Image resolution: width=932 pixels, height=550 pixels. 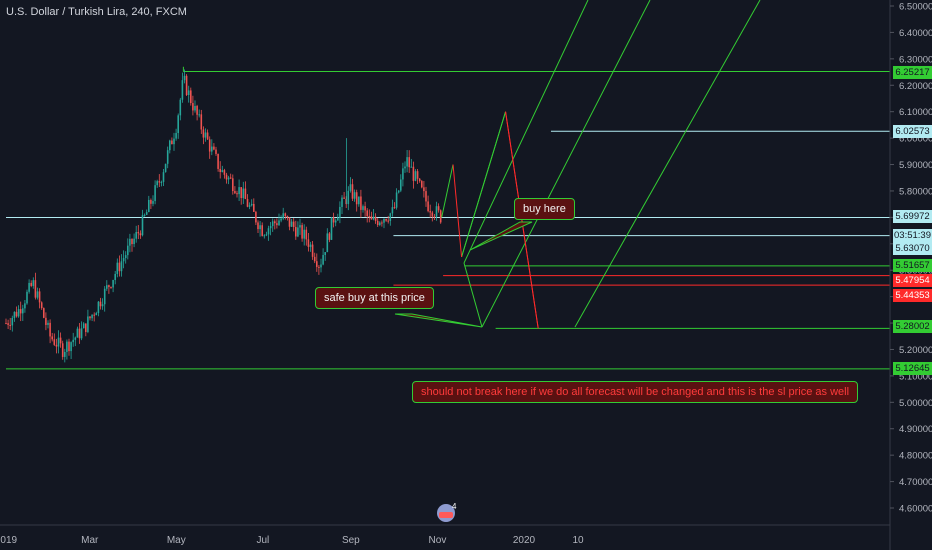 What do you see at coordinates (90, 540) in the screenshot?
I see `x-tick-label: Mar` at bounding box center [90, 540].